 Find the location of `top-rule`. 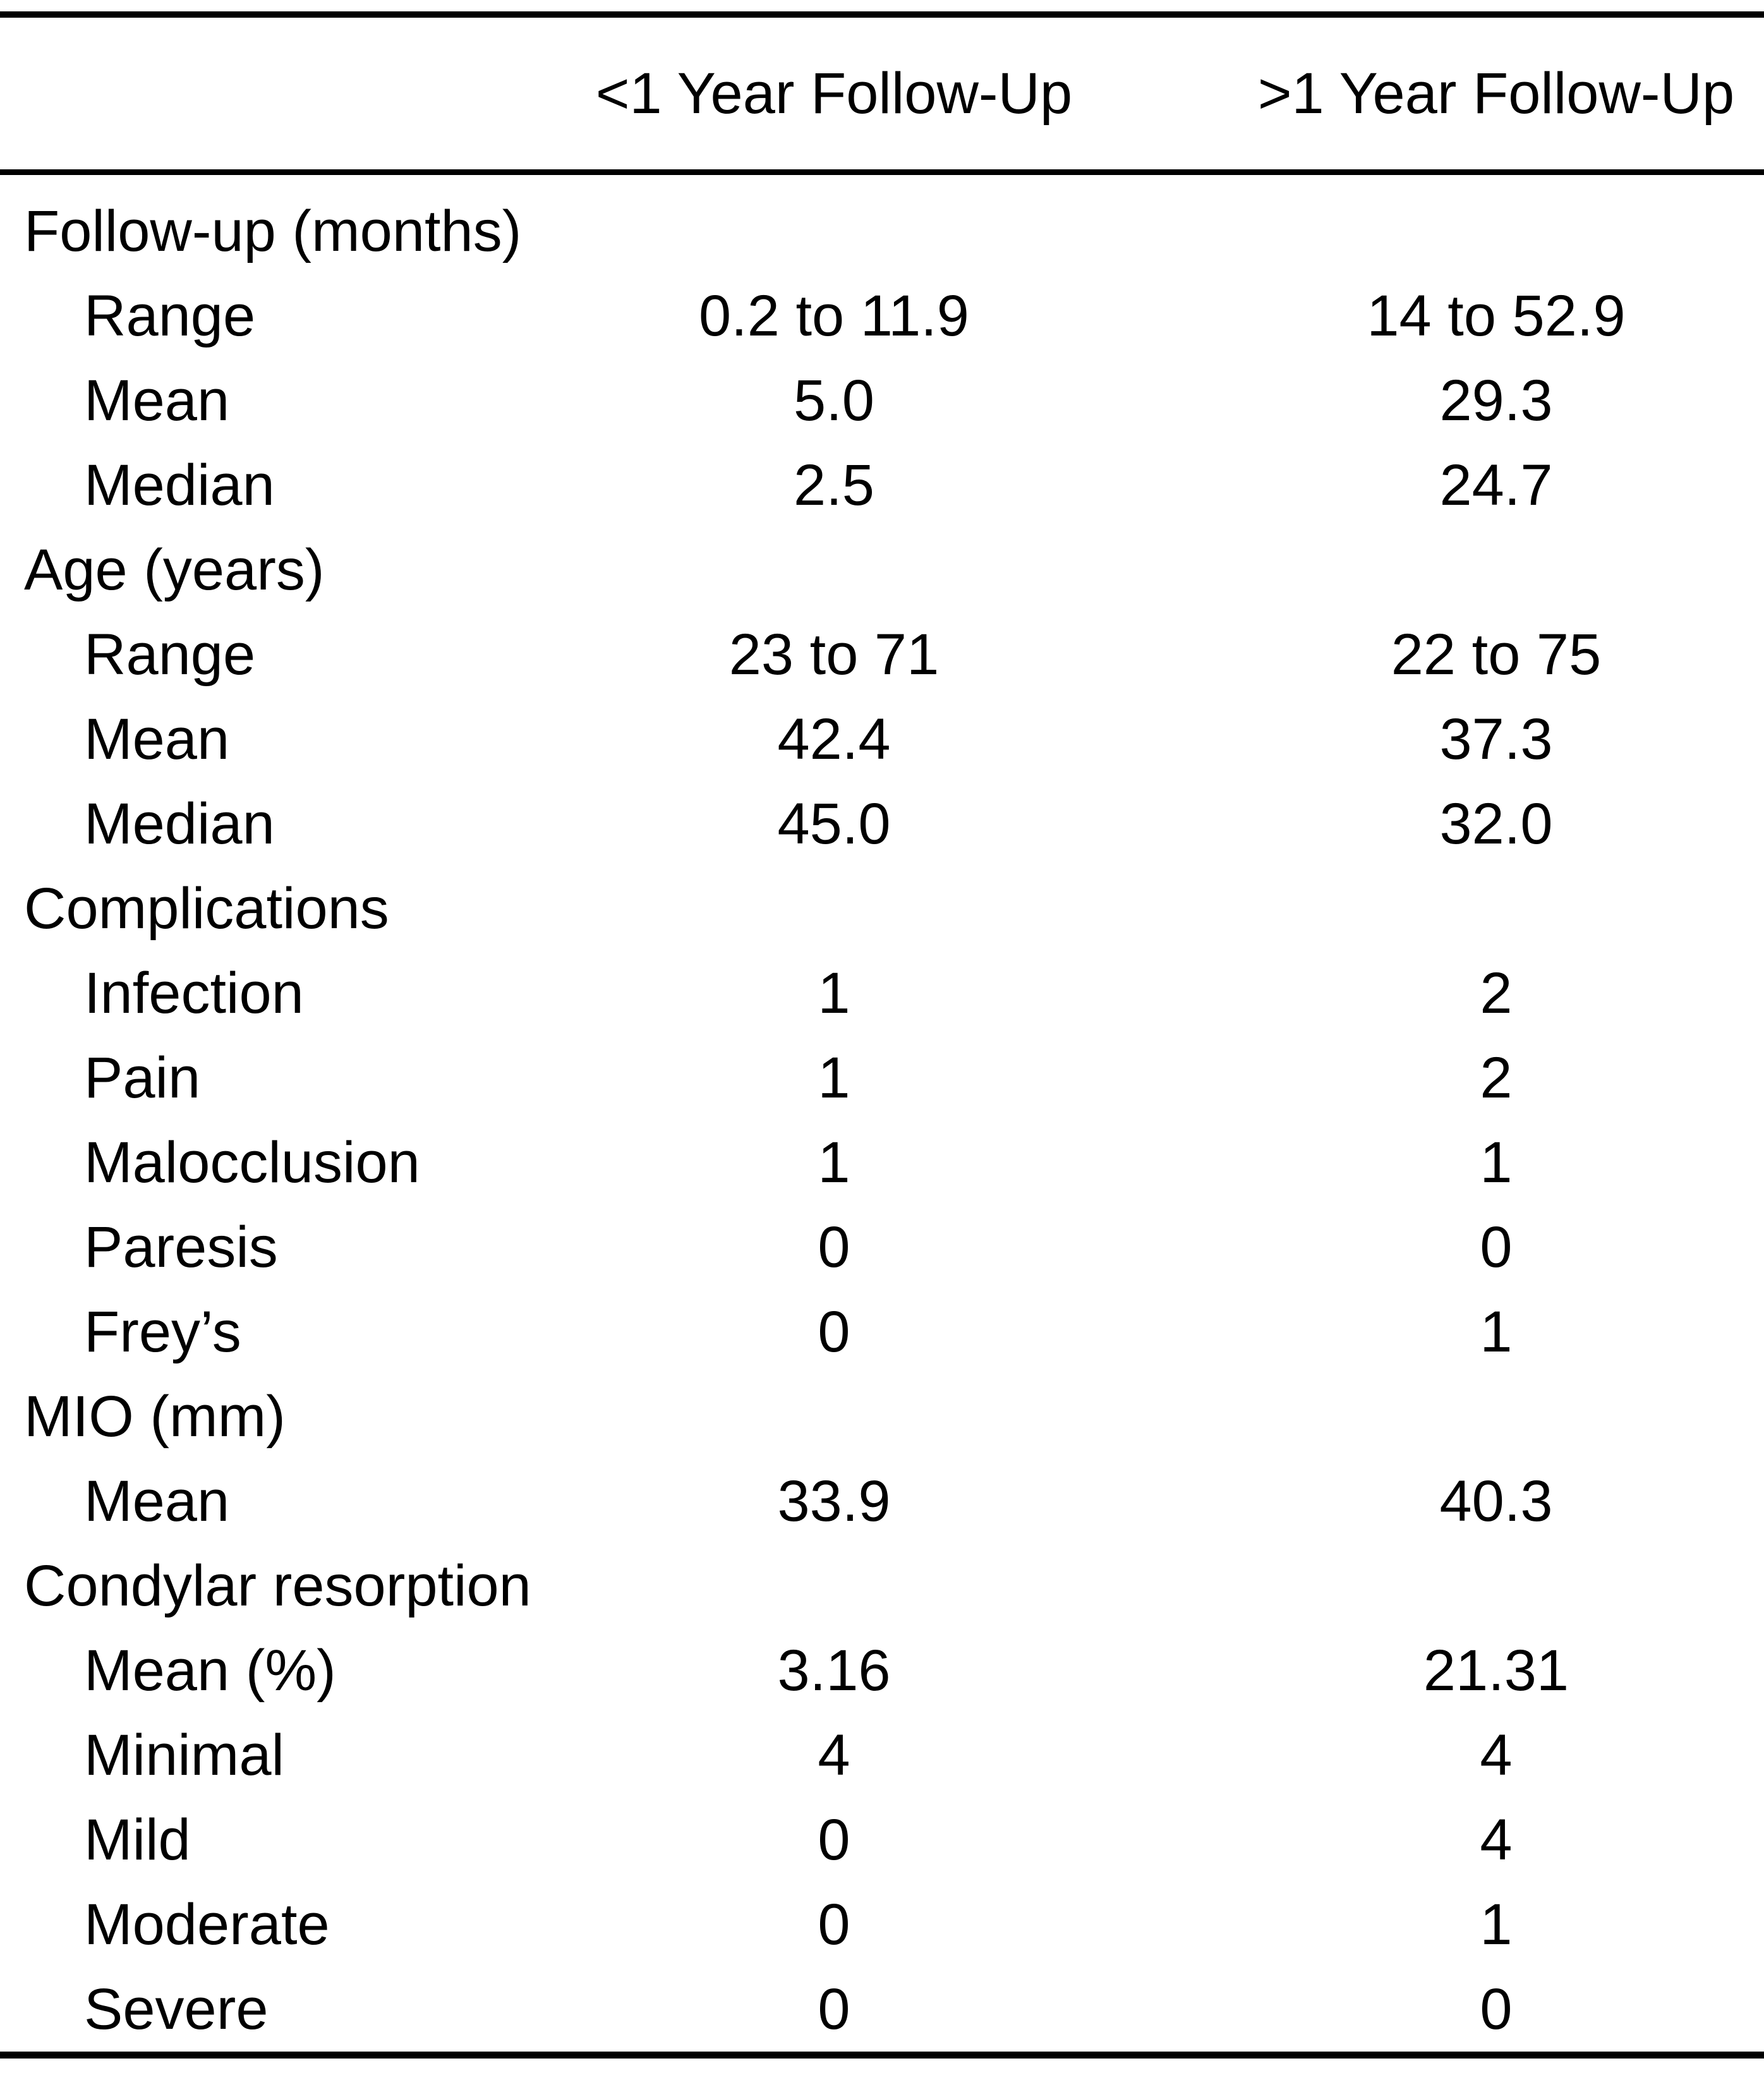

top-rule is located at coordinates (882, 14).